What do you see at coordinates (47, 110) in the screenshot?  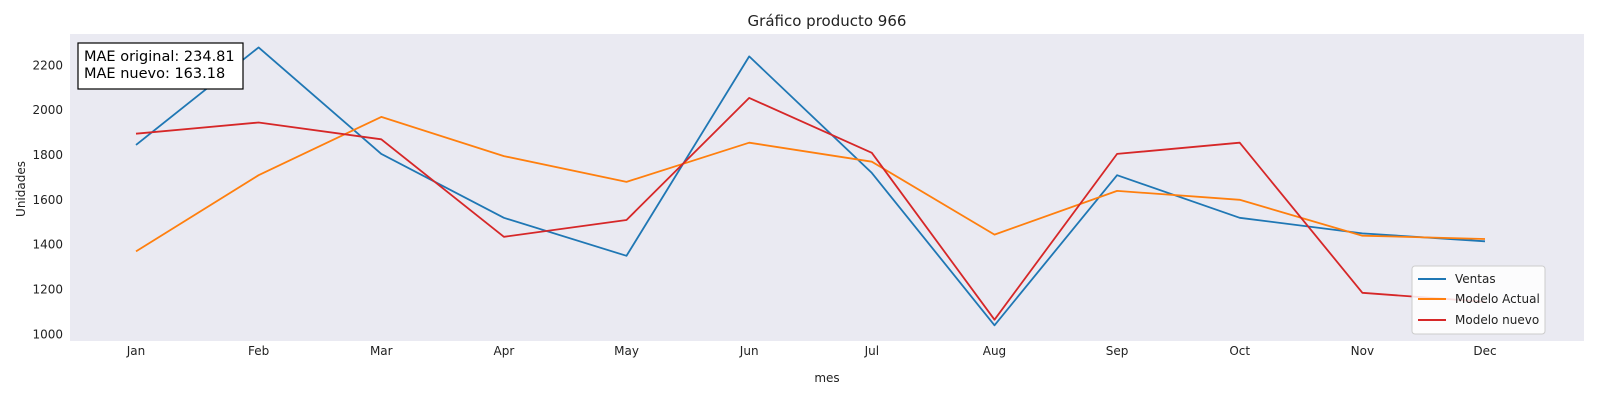 I see `y-tick-label: 2000` at bounding box center [47, 110].